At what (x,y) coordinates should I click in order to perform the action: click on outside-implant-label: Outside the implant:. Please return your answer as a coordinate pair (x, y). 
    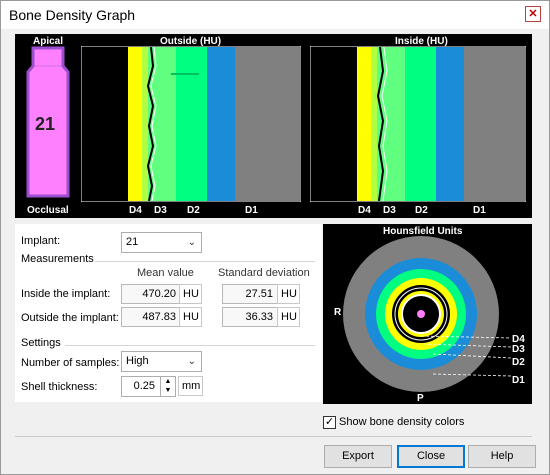
    Looking at the image, I should click on (70, 318).